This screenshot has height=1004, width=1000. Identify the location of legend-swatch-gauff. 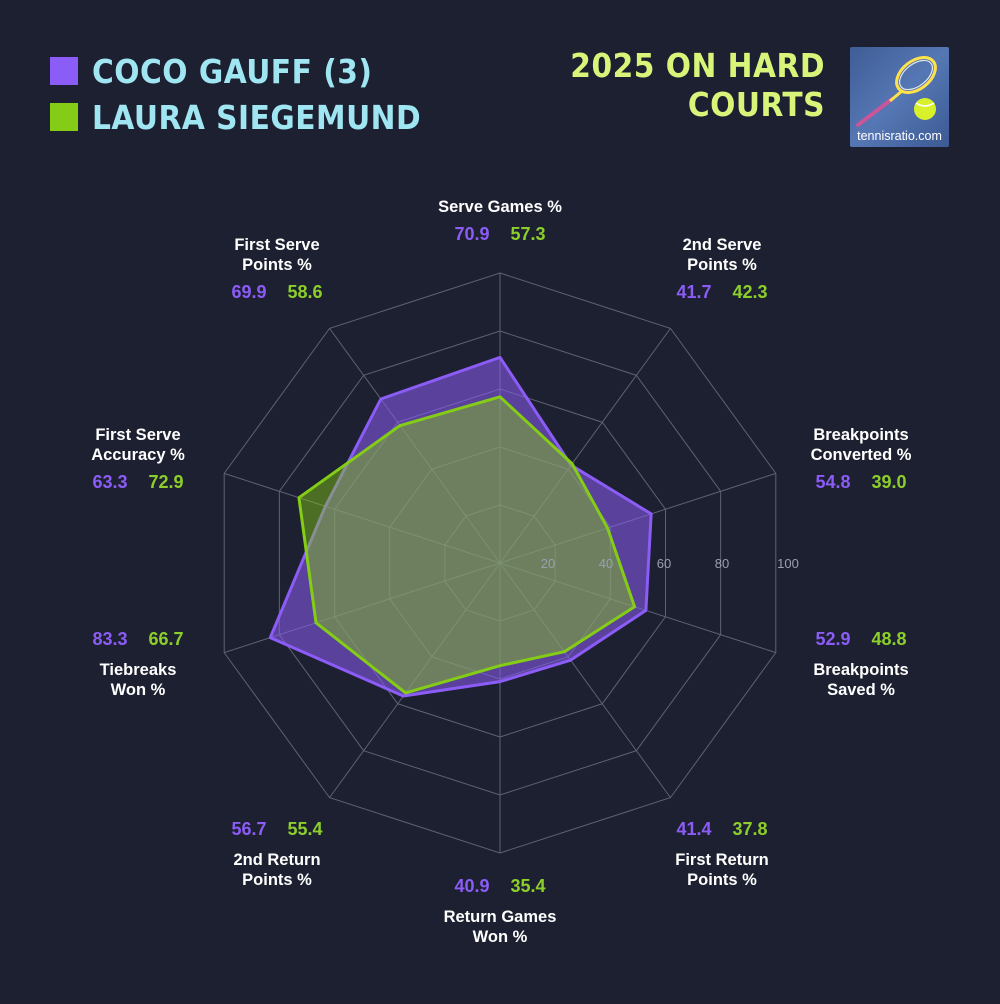
(64, 71).